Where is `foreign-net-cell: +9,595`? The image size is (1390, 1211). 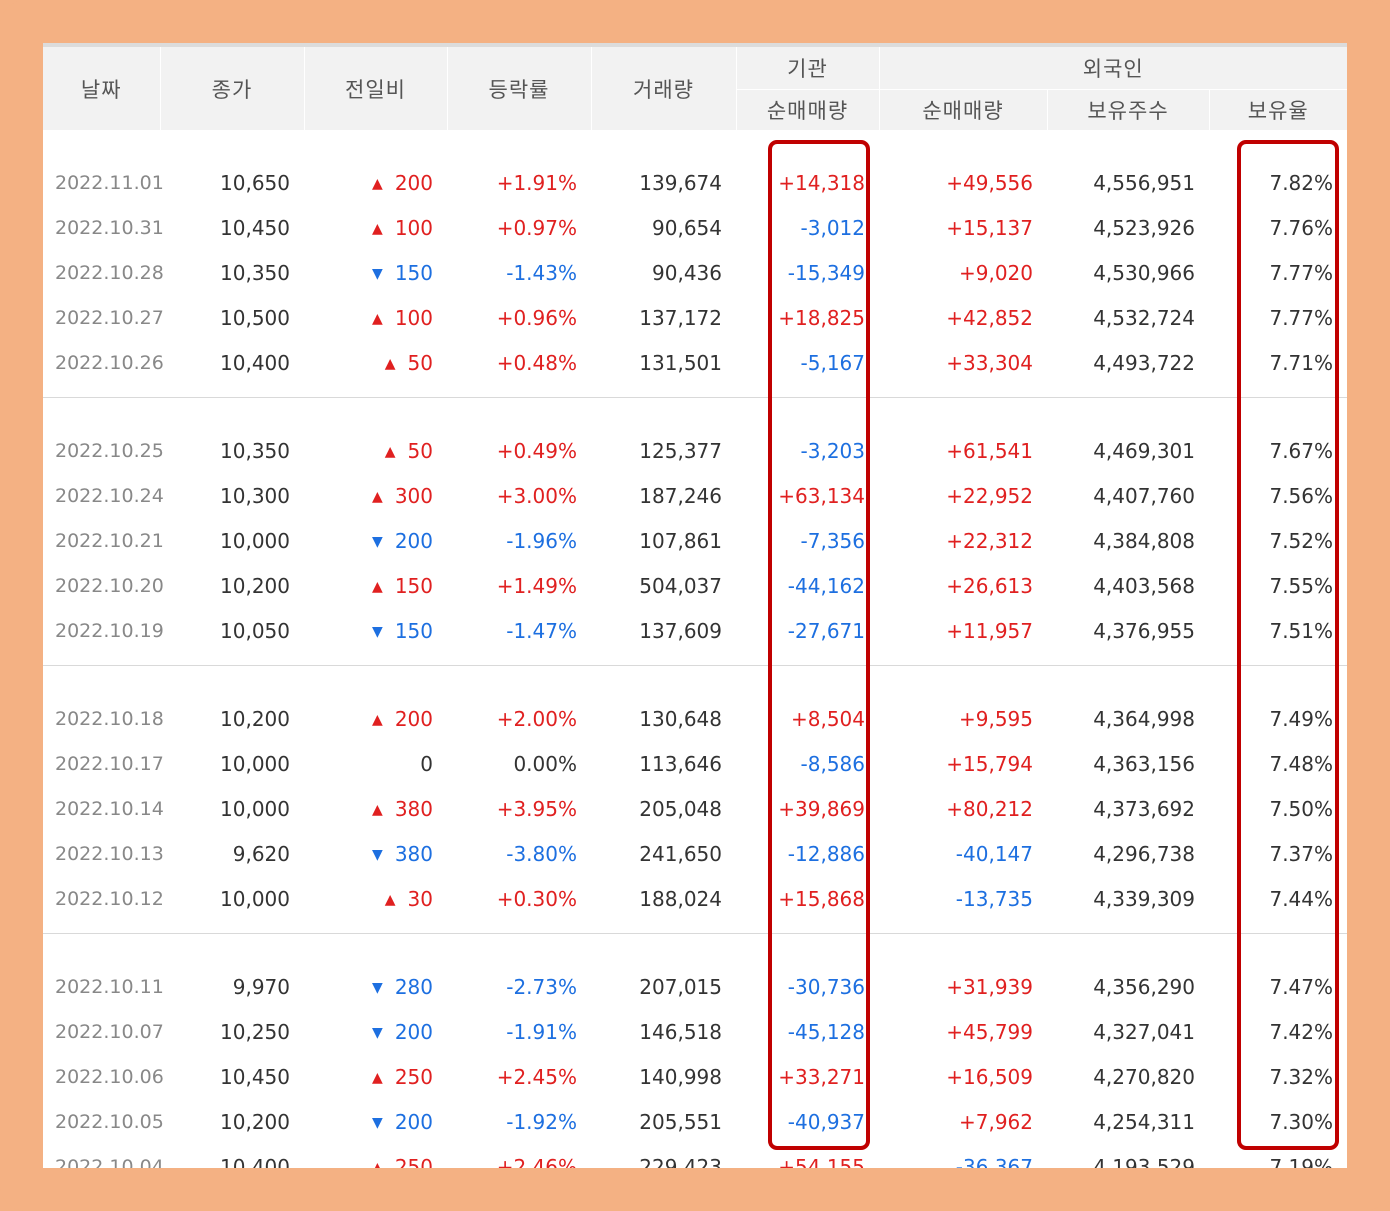 foreign-net-cell: +9,595 is located at coordinates (963, 718).